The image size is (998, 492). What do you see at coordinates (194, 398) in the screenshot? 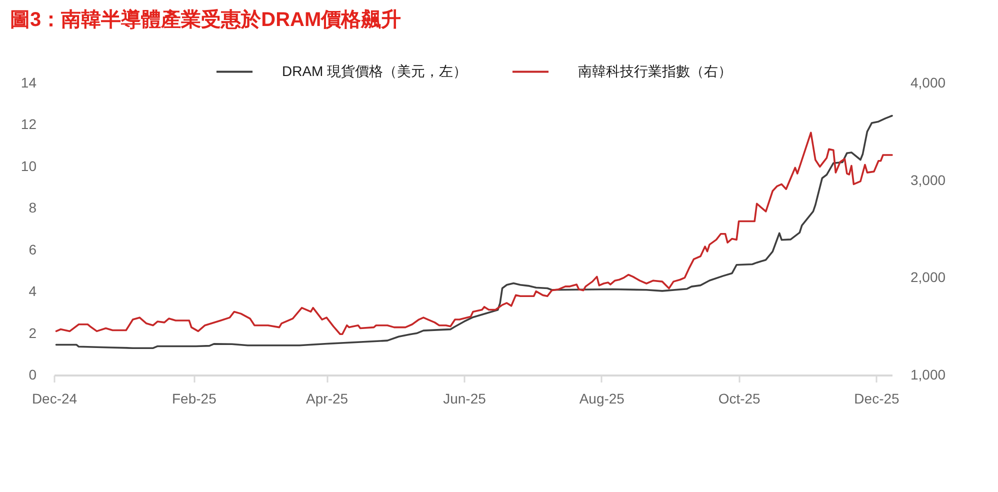
I see `x-tick-label: Feb-25` at bounding box center [194, 398].